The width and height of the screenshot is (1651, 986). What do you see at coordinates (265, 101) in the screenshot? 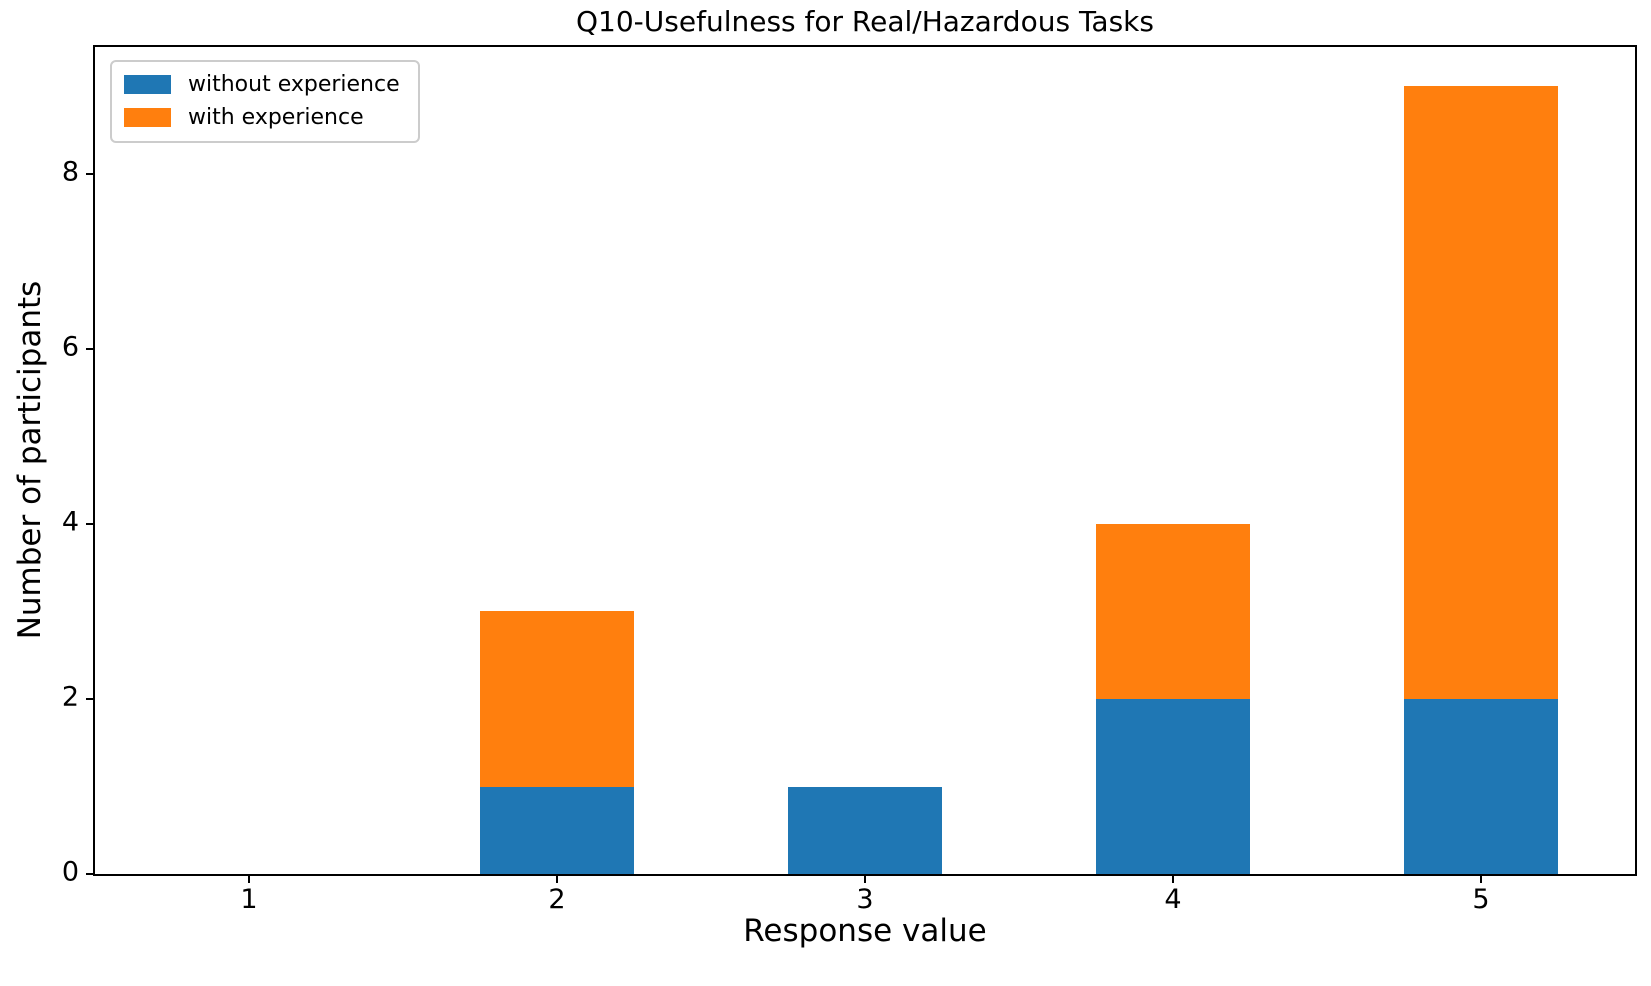
I see `legend: without experience with experience` at bounding box center [265, 101].